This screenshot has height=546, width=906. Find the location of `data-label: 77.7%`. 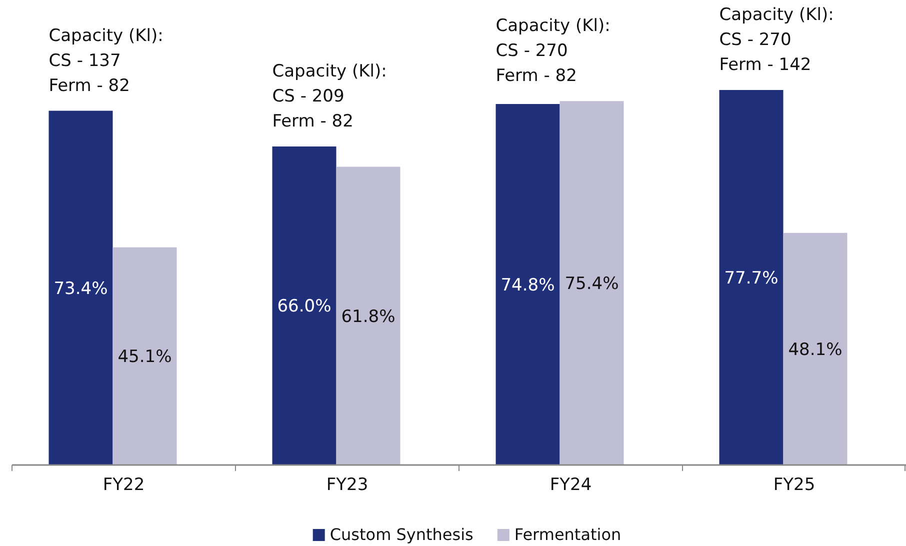

data-label: 77.7% is located at coordinates (751, 278).